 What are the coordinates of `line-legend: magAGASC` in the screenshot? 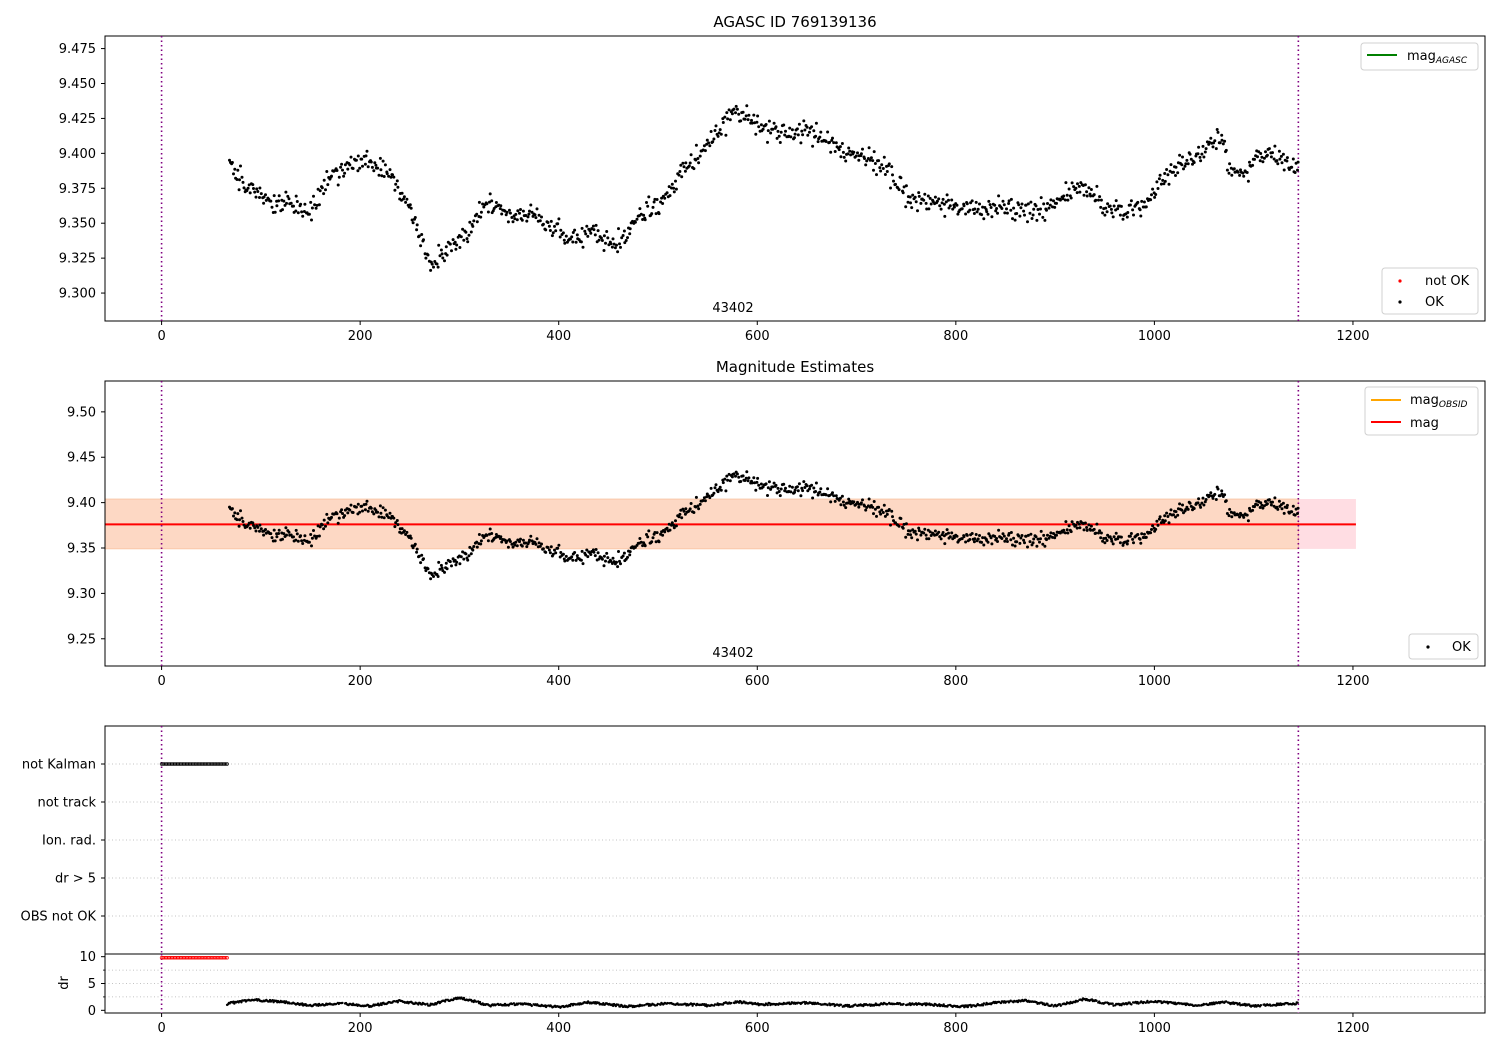 It's located at (1419, 56).